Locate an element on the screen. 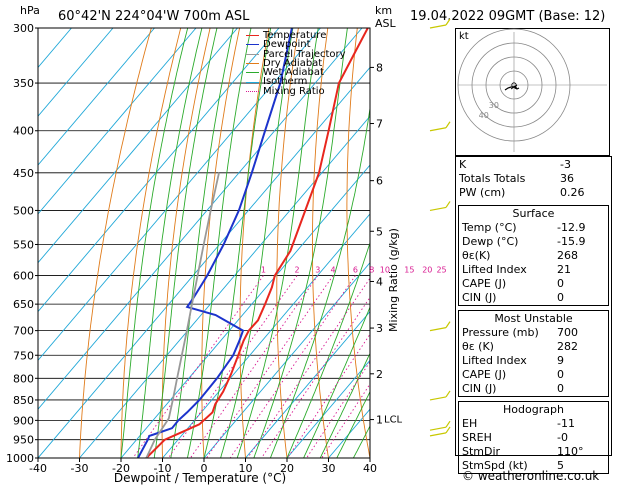 The image size is (629, 486). mixing-ratio-label: 3 is located at coordinates (317, 270).